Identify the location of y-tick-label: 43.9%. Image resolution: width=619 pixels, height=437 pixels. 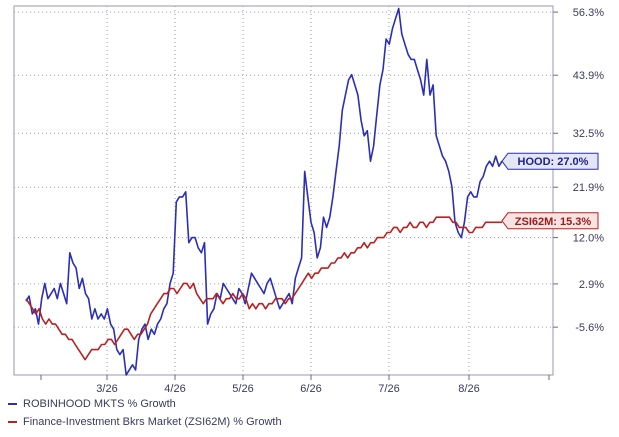
(588, 76).